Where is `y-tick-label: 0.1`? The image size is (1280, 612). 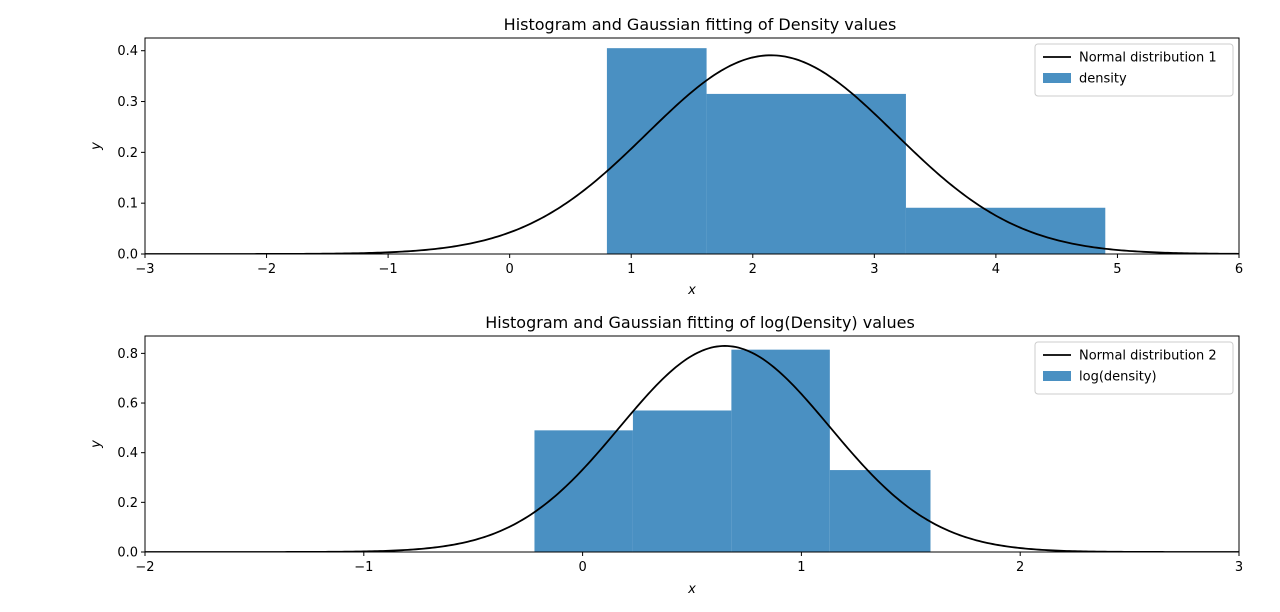 y-tick-label: 0.1 is located at coordinates (127, 204).